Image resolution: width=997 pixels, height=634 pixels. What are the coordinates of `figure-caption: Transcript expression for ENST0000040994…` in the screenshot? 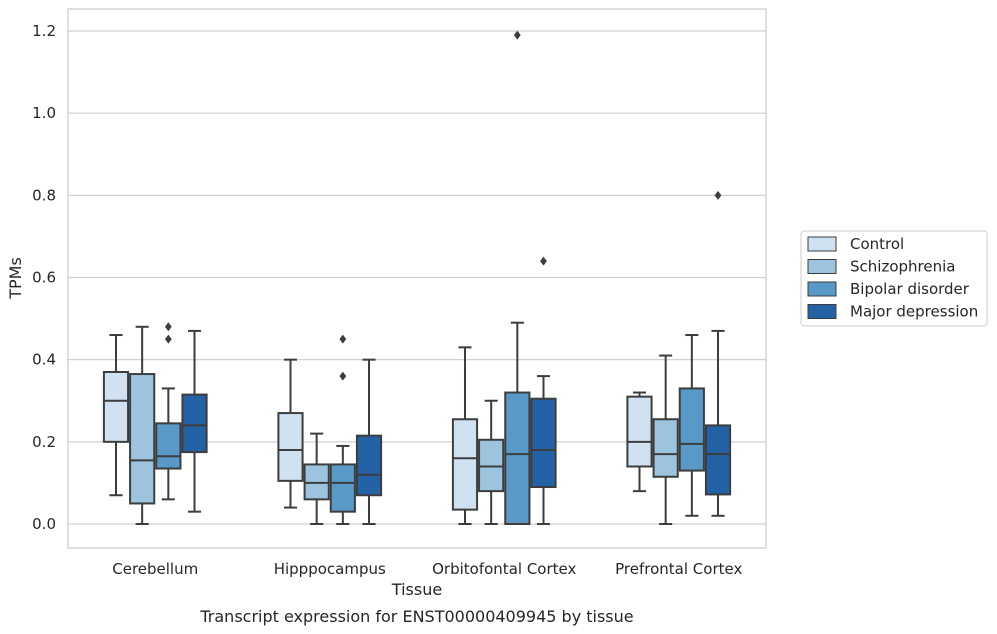 It's located at (416, 616).